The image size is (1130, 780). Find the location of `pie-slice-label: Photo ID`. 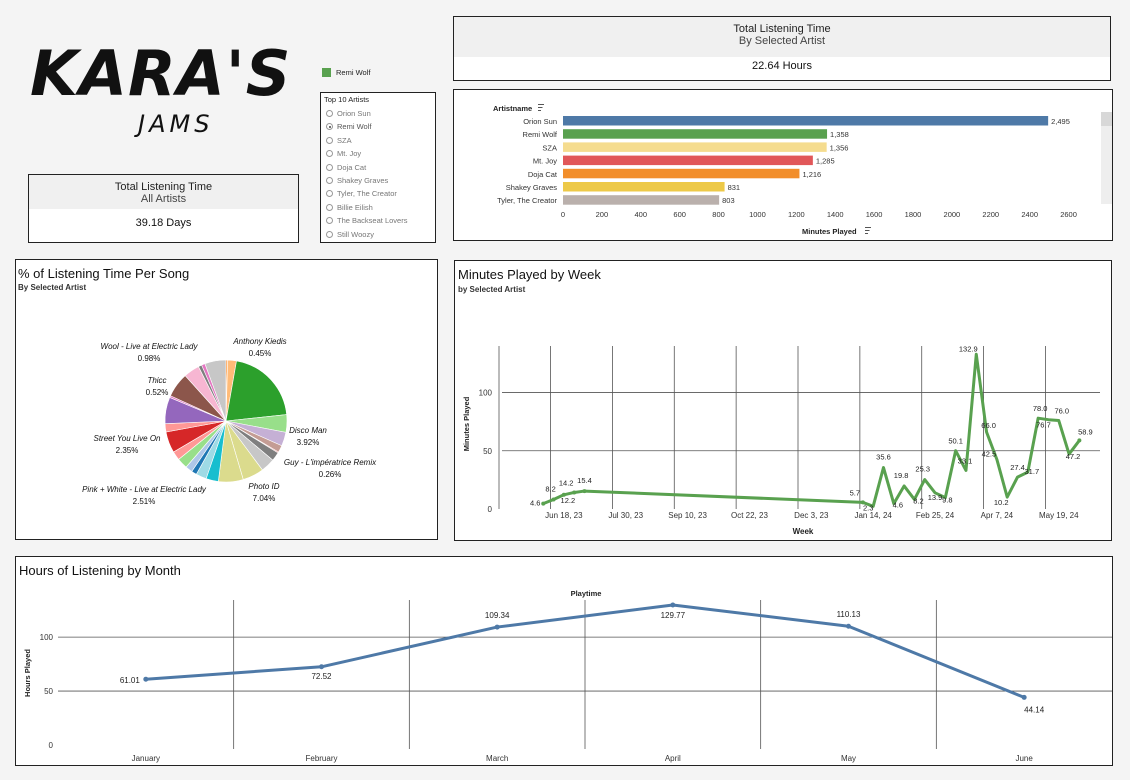

pie-slice-label: Photo ID is located at coordinates (263, 486).